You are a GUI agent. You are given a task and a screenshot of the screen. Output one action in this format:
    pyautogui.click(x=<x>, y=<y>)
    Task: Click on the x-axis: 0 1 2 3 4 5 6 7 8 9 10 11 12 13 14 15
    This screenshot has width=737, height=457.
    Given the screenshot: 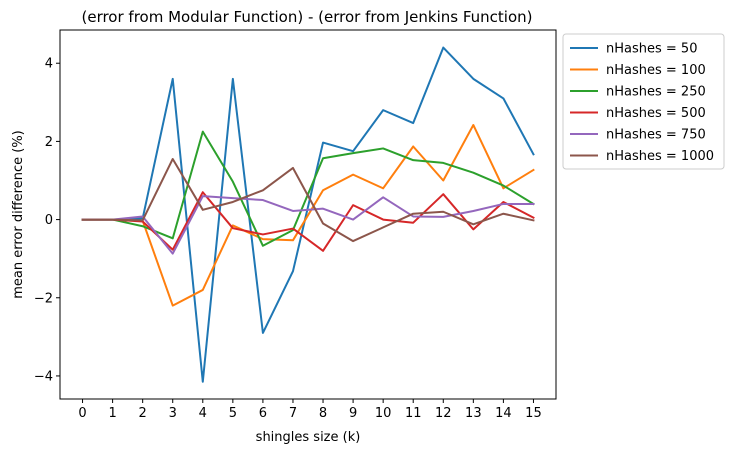 What is the action you would take?
    pyautogui.click(x=310, y=410)
    